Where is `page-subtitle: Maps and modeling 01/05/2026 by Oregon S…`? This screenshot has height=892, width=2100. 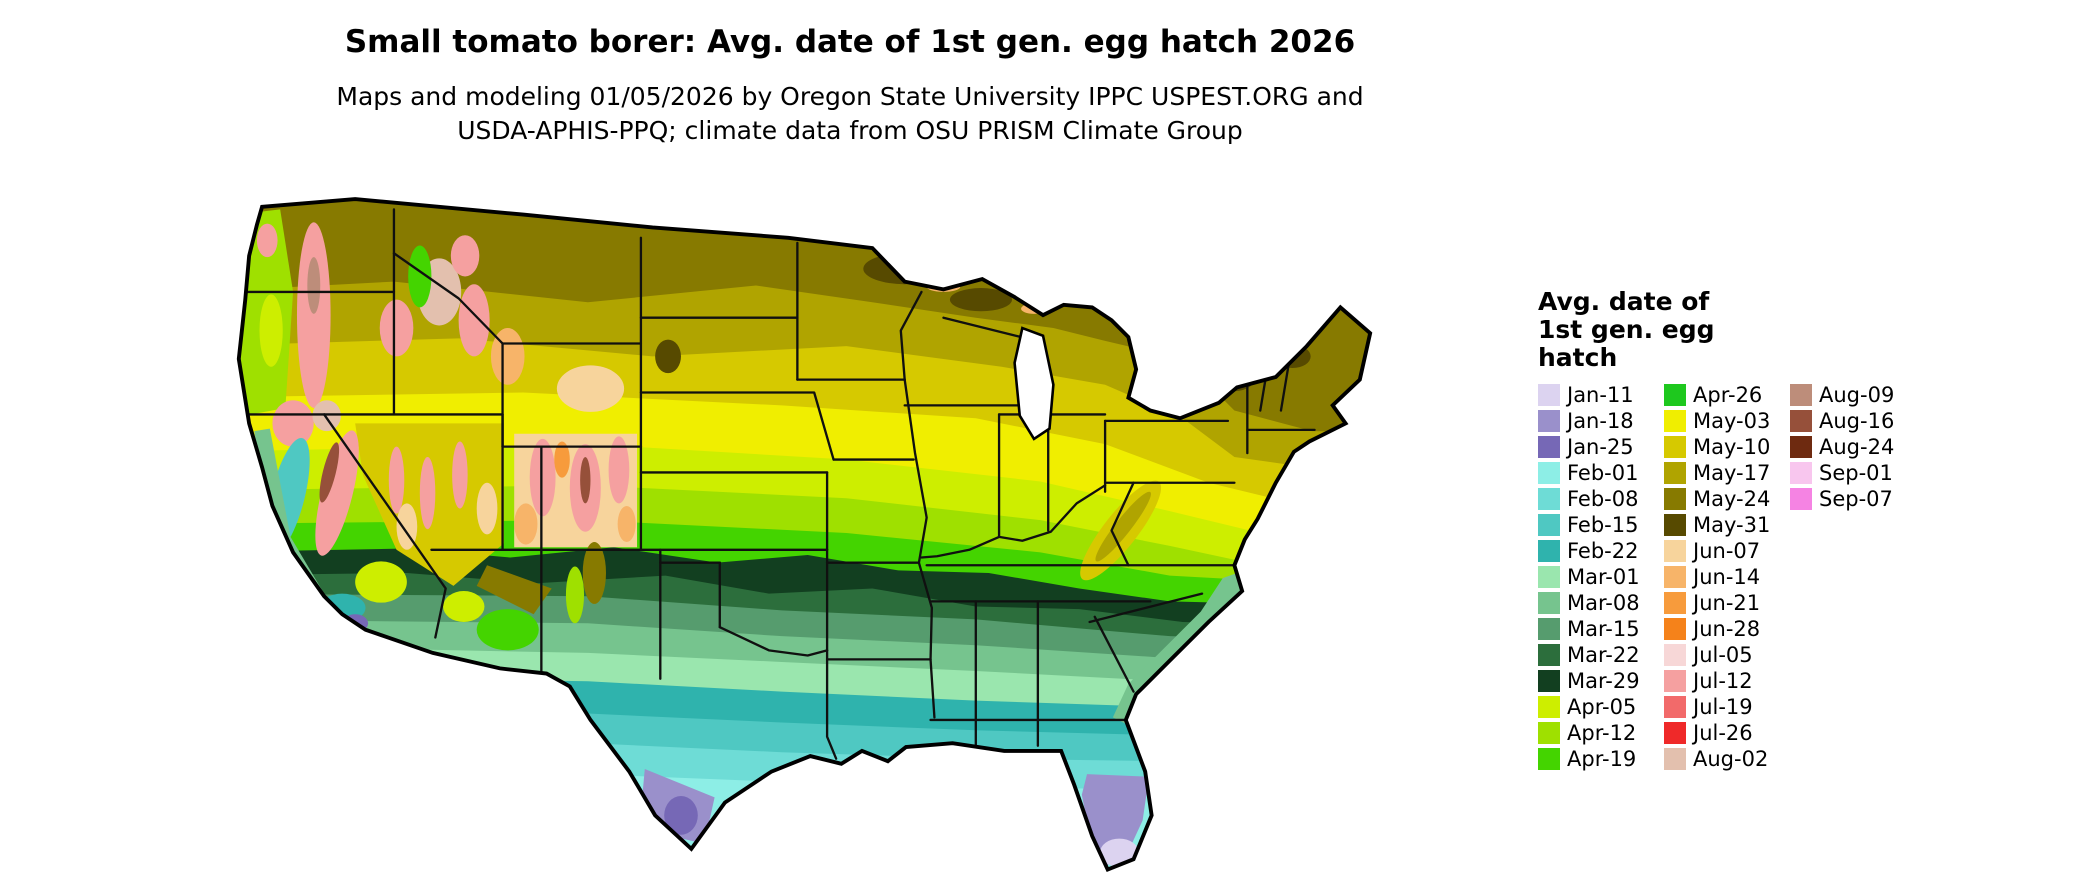 page-subtitle: Maps and modeling 01/05/2026 by Oregon S… is located at coordinates (850, 114).